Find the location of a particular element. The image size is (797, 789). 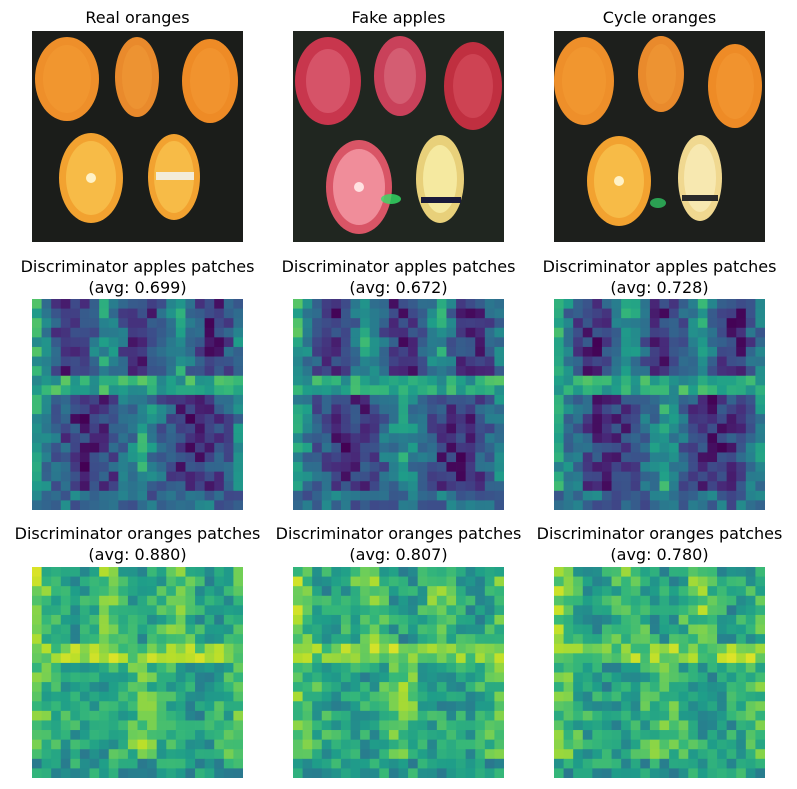

heatmap is located at coordinates (398, 404).